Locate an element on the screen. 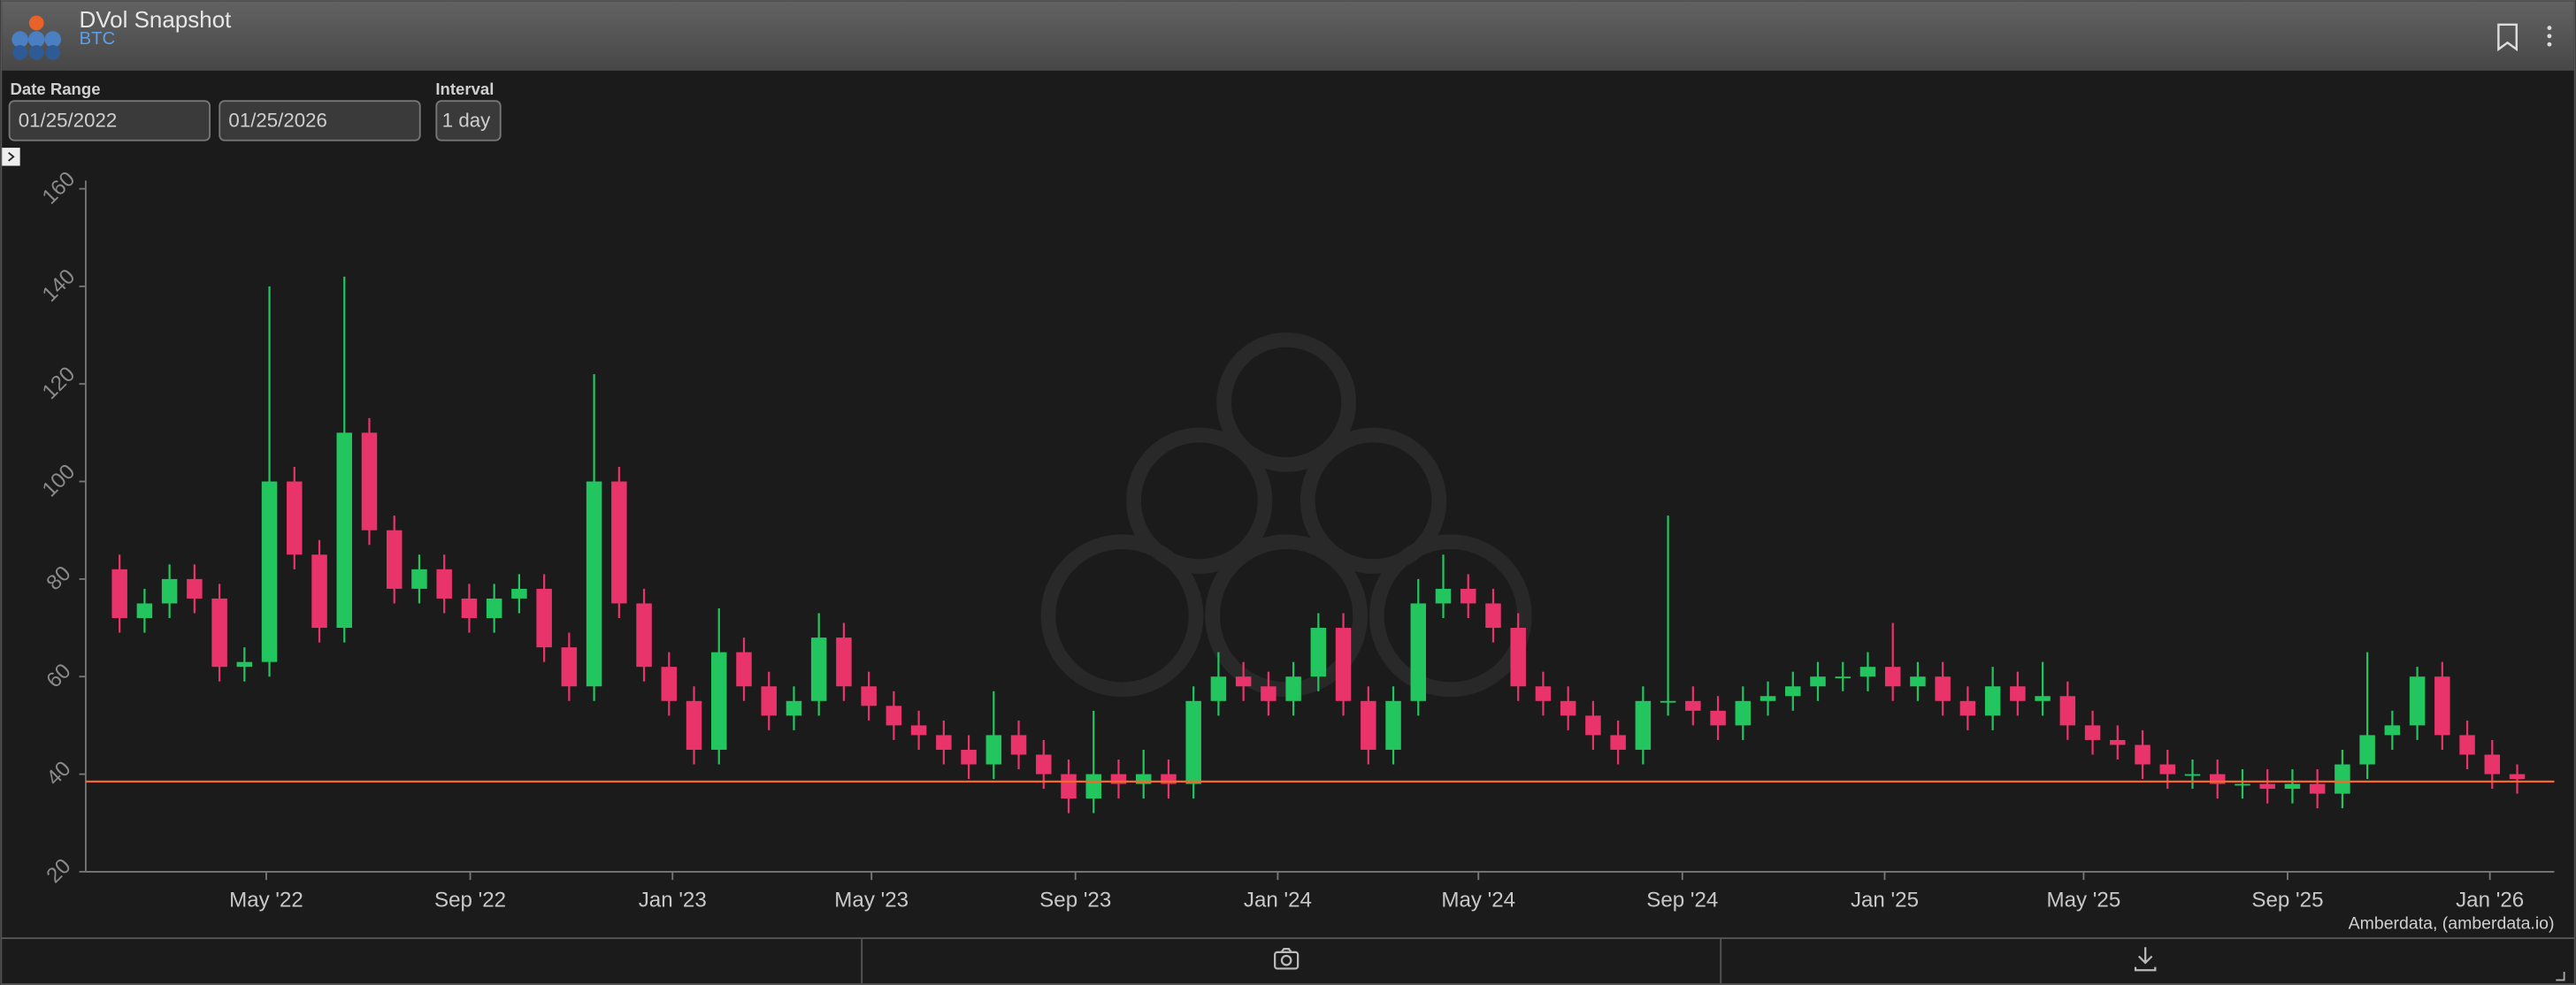 The width and height of the screenshot is (2576, 985). interval-select is located at coordinates (468, 121).